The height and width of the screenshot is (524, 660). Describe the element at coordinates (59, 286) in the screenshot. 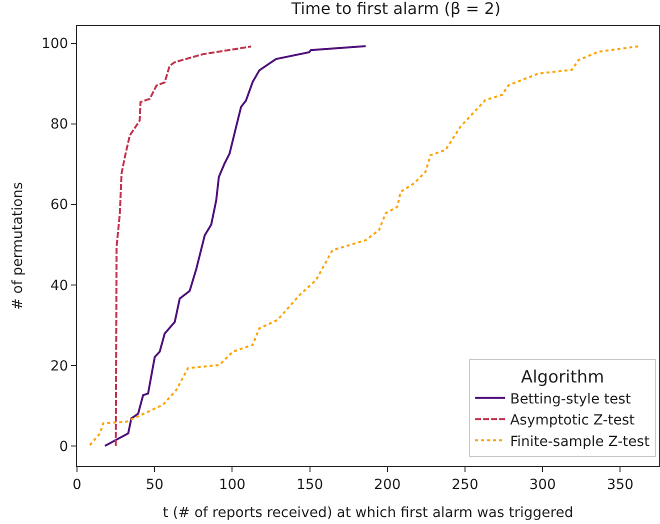

I see `y-tick-label: 40` at that location.